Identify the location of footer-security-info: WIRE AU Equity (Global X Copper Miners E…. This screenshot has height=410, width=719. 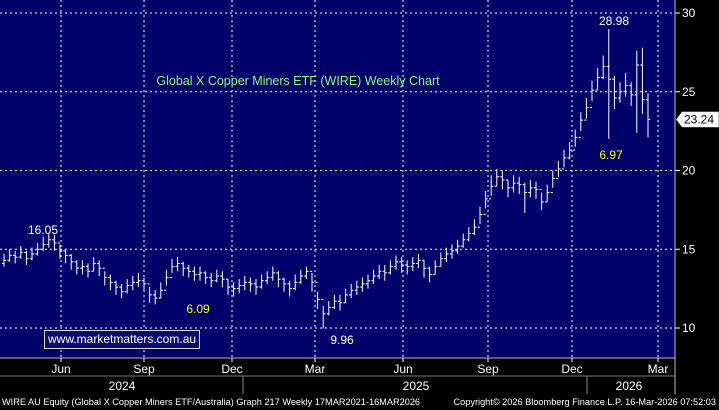
(211, 402).